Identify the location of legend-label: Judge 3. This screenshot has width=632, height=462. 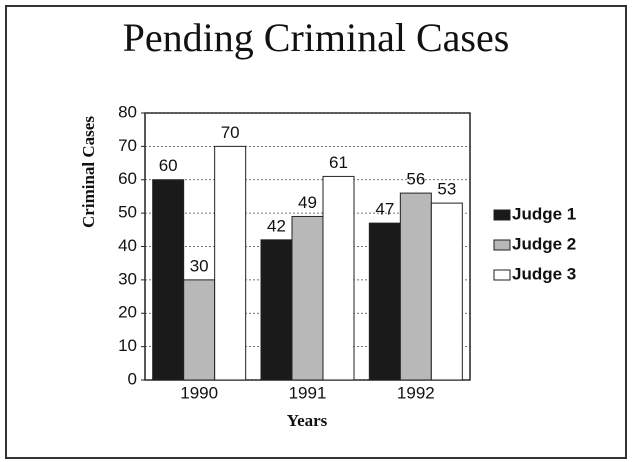
(544, 273).